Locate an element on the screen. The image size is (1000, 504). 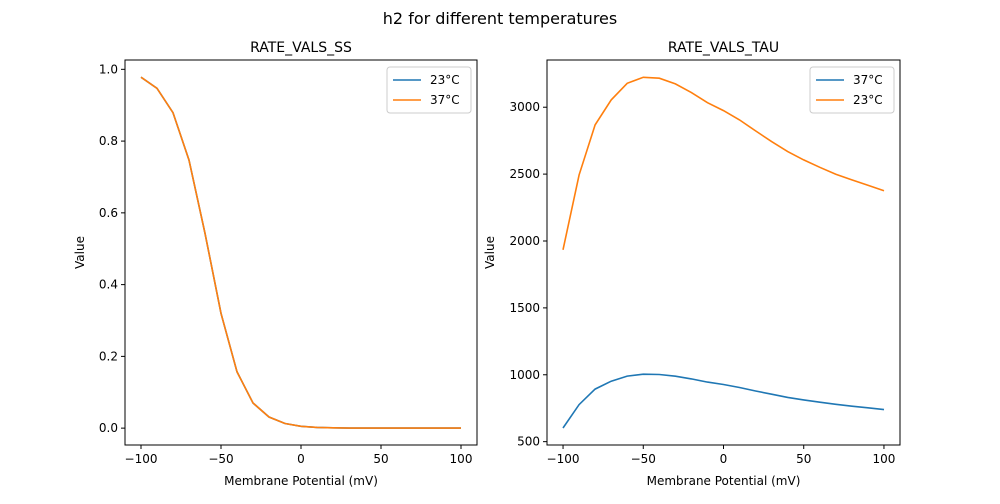
series-line-37°C is located at coordinates (723, 401).